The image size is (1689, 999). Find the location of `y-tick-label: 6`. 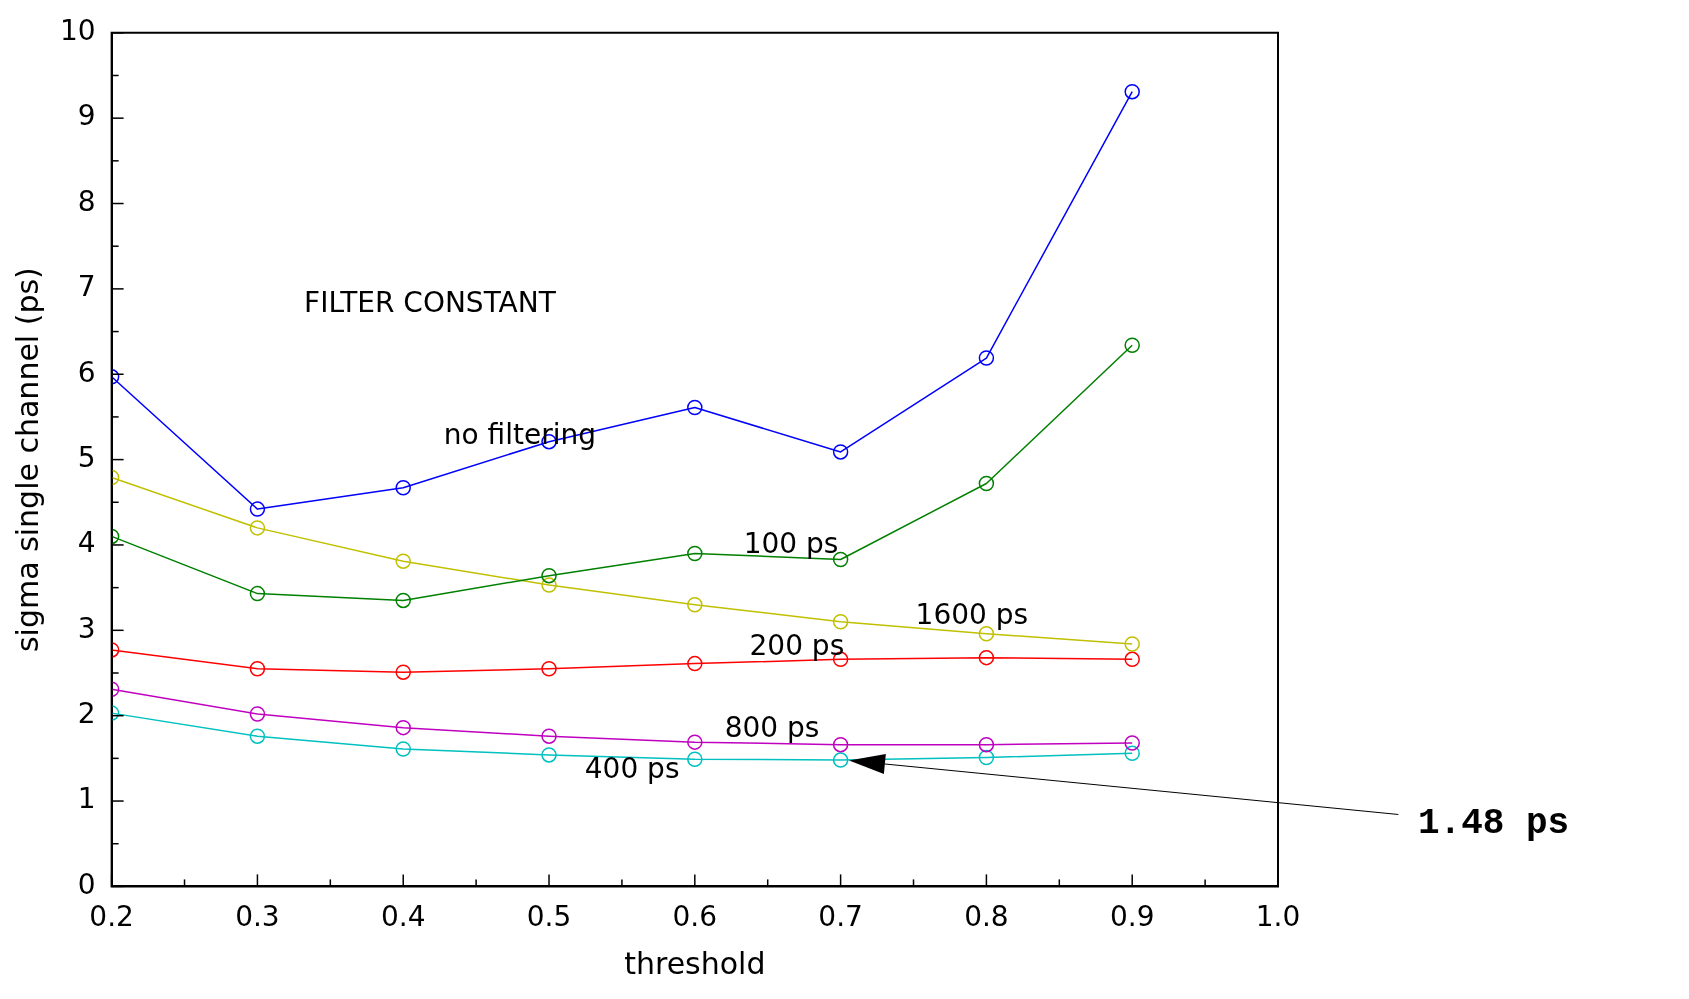

y-tick-label: 6 is located at coordinates (86, 372).